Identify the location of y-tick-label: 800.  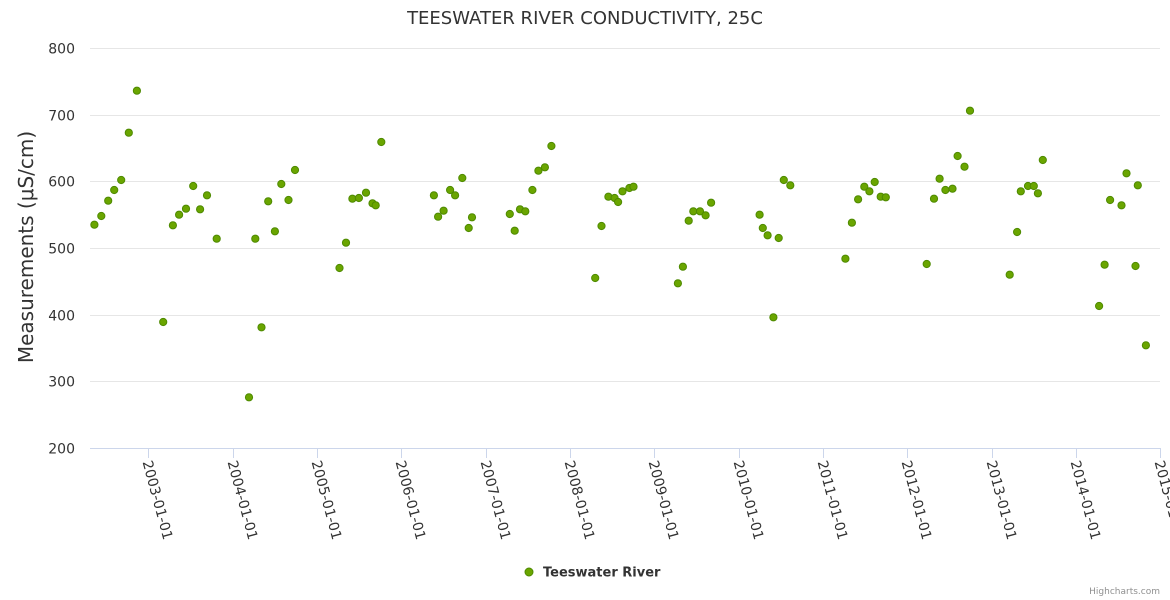
(61, 50).